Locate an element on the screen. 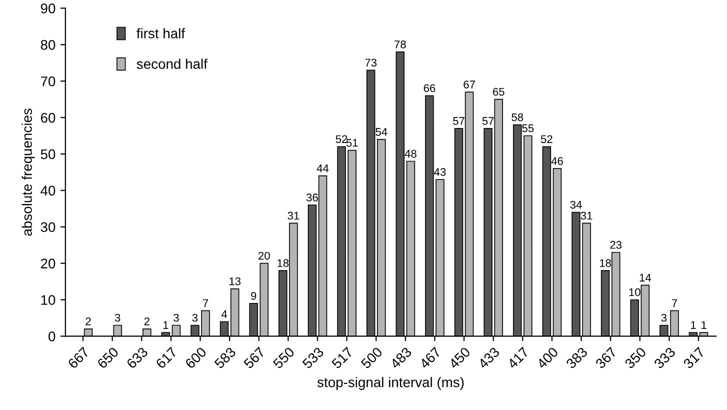 Image resolution: width=727 pixels, height=410 pixels. y-tick-label: 20 is located at coordinates (48, 263).